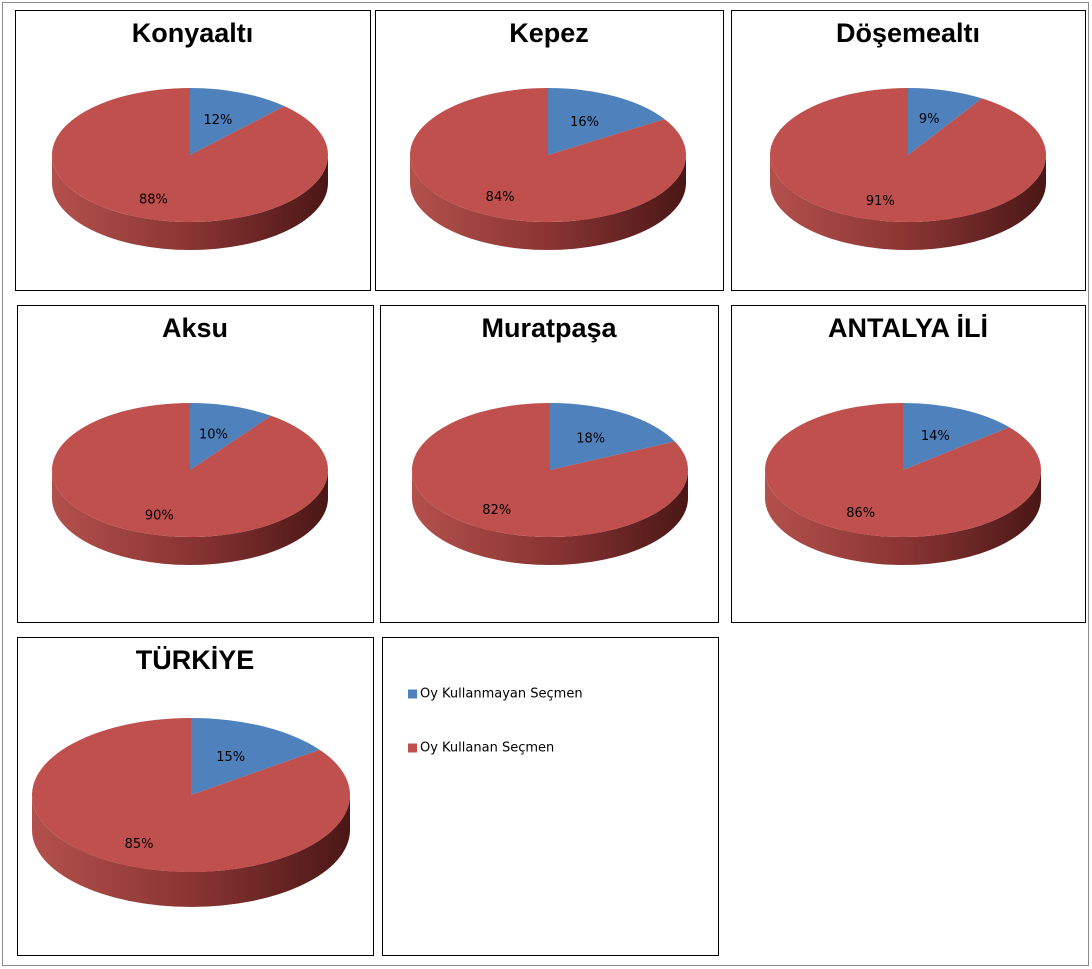 The image size is (1092, 969). I want to click on data-label: 12%, so click(217, 120).